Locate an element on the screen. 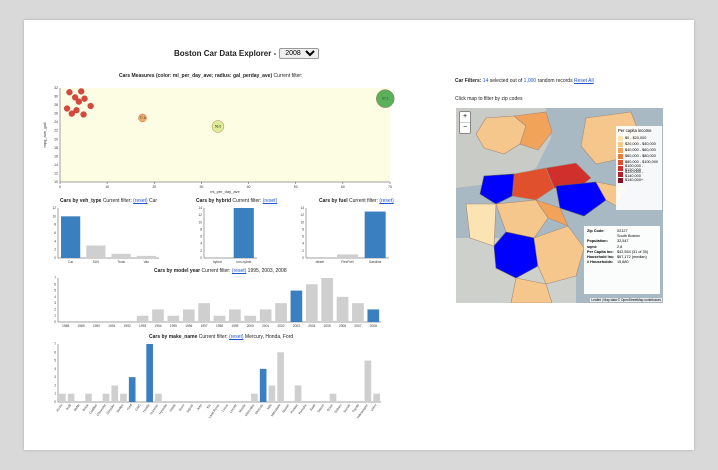 The height and width of the screenshot is (470, 718). zoom-out-button: − is located at coordinates (465, 127).